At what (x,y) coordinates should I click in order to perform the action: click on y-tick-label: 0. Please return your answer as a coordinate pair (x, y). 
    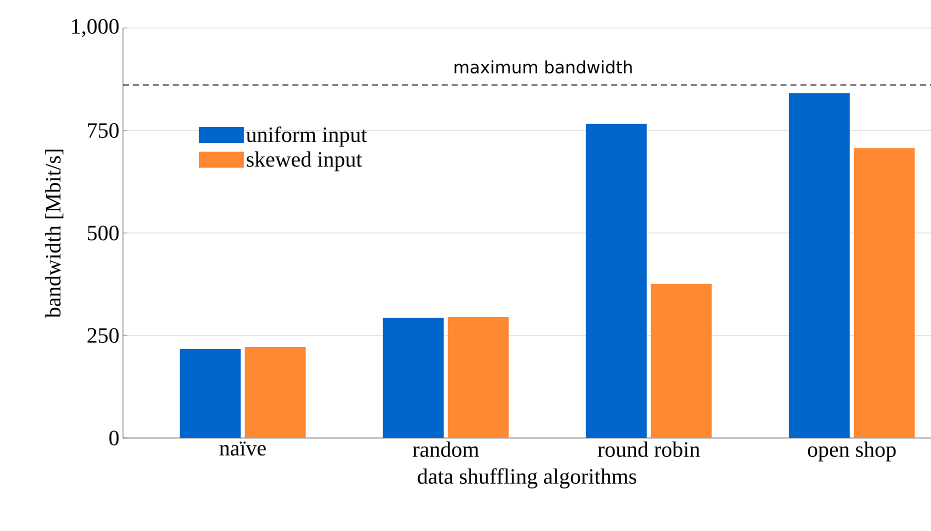
    Looking at the image, I should click on (114, 438).